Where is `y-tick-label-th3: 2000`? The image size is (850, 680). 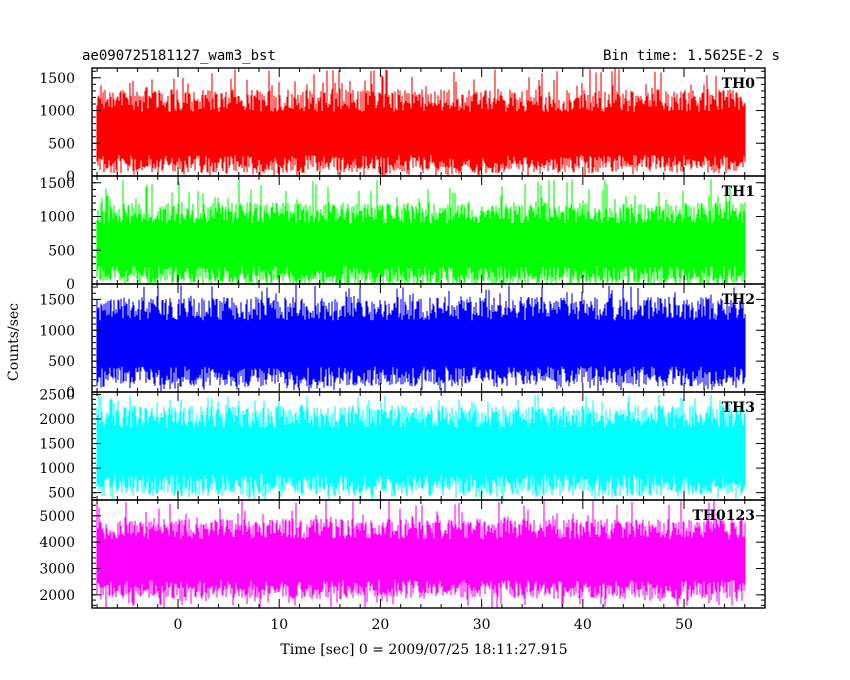
y-tick-label-th3: 2000 is located at coordinates (57, 420).